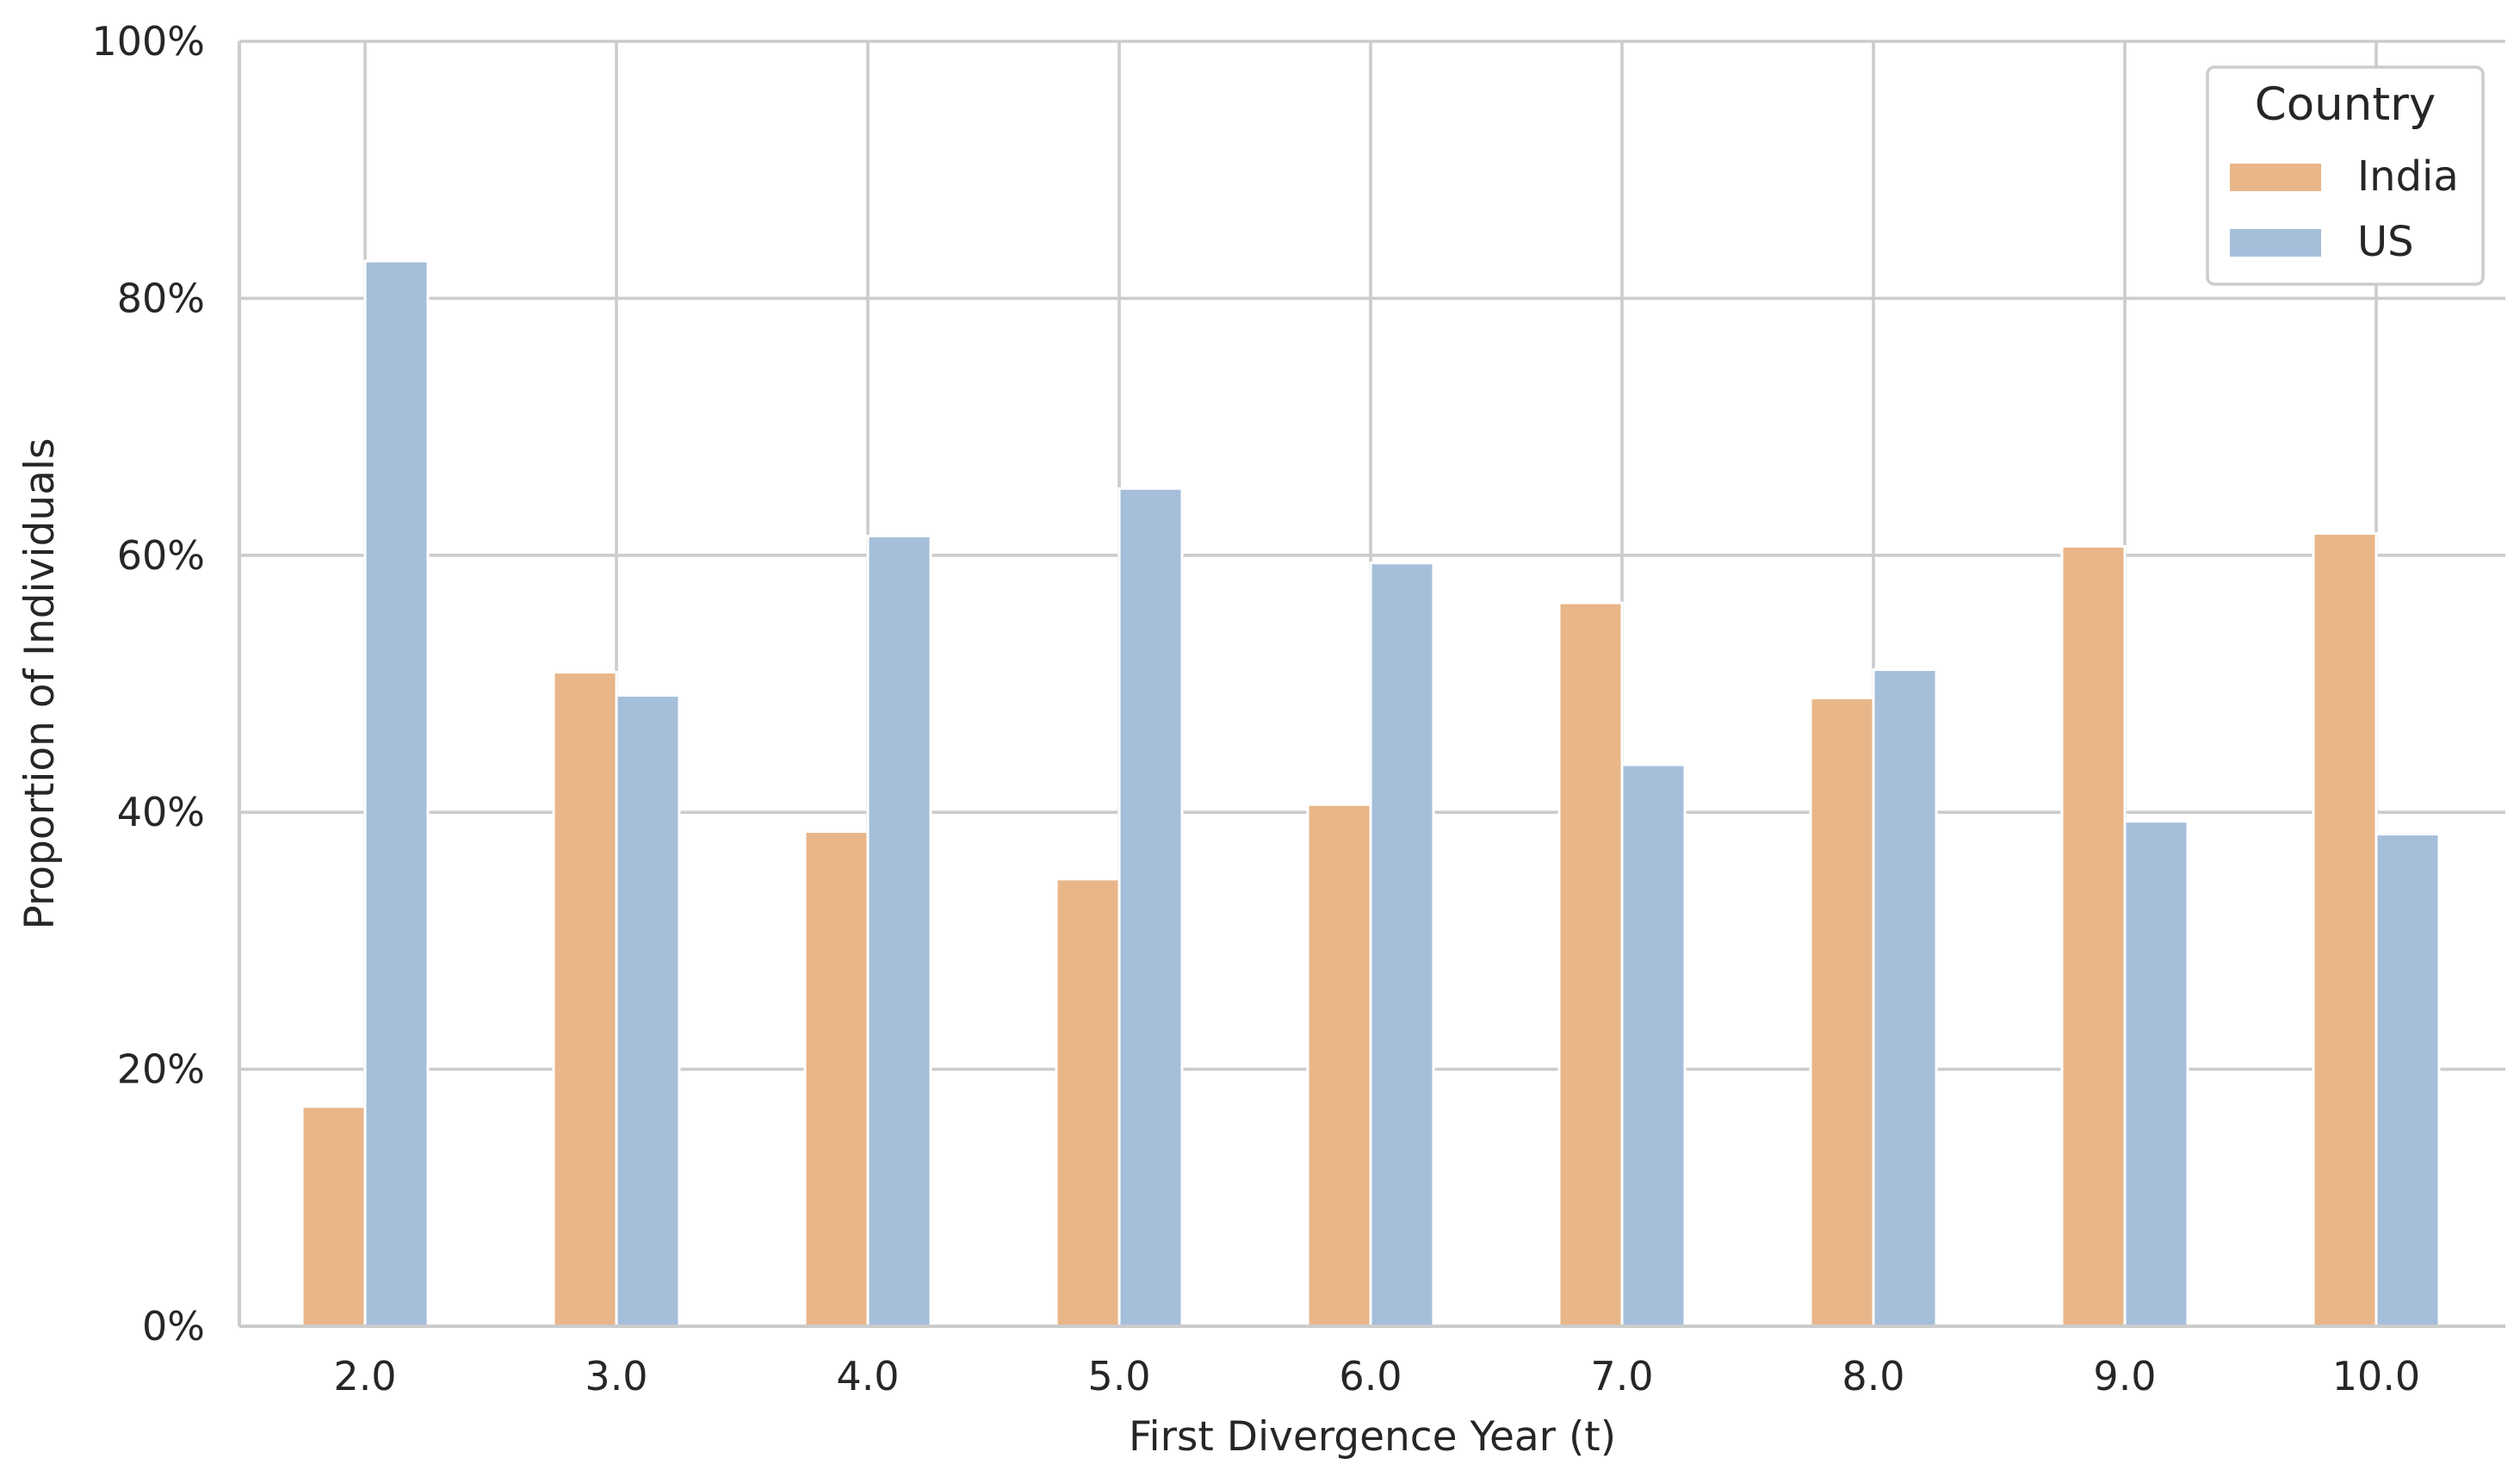 This screenshot has width=2520, height=1483. I want to click on y-tick-label: 0%, so click(174, 1326).